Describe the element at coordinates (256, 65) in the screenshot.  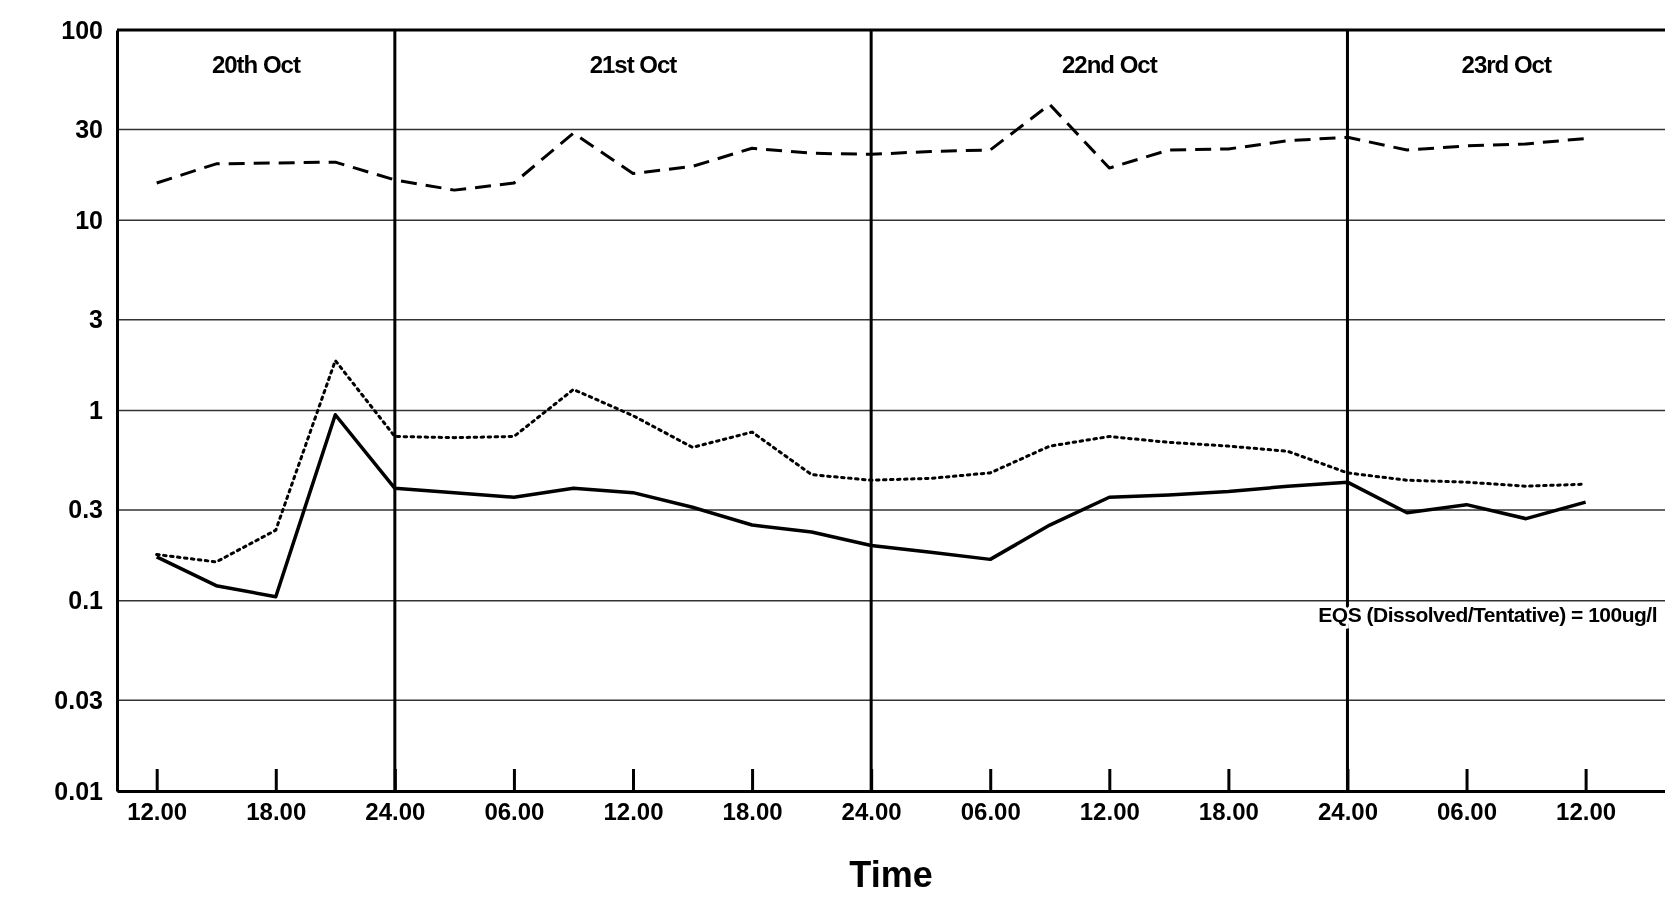
I see `annotation: 20th Oct` at that location.